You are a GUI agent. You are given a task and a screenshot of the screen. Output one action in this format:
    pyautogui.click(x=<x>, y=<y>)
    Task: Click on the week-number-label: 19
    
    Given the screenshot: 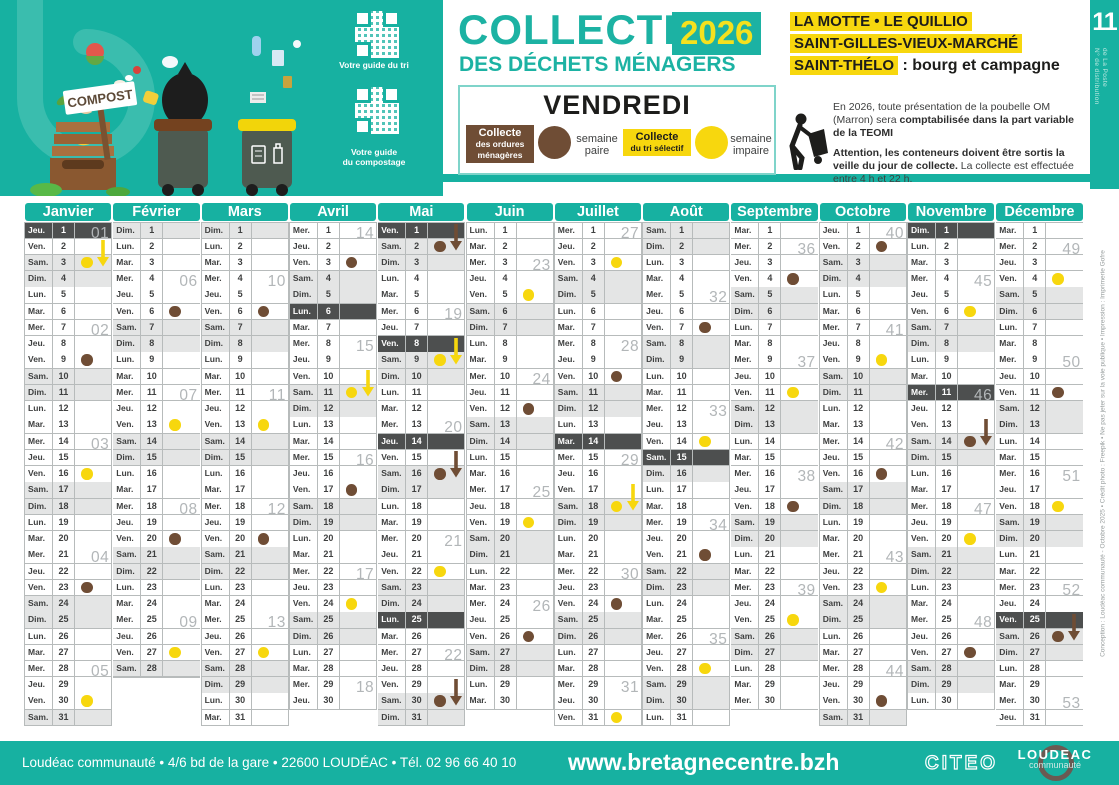 What is the action you would take?
    pyautogui.click(x=453, y=314)
    